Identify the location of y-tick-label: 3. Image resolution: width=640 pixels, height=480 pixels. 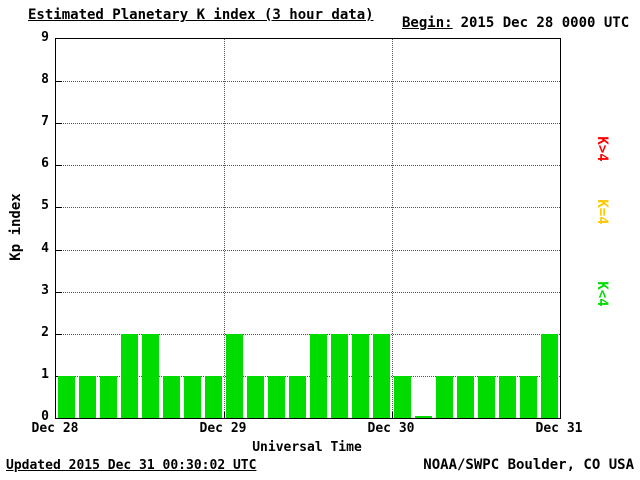
(45, 290).